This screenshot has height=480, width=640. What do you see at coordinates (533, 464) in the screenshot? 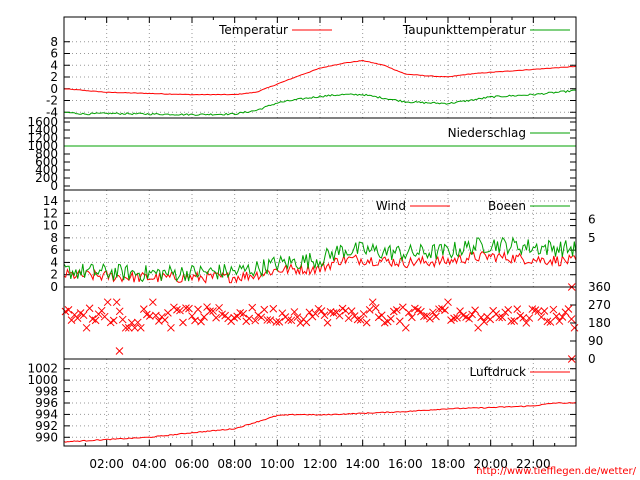
I see `x-tick-label: 22:00` at bounding box center [533, 464].